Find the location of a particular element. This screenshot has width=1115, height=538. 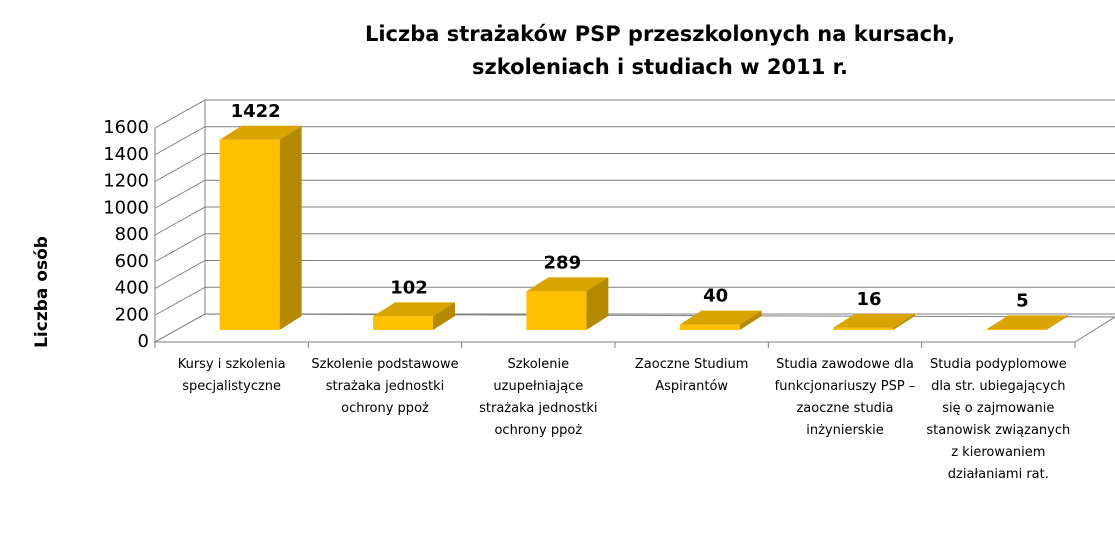

y-tick-label: 1600 is located at coordinates (126, 127).